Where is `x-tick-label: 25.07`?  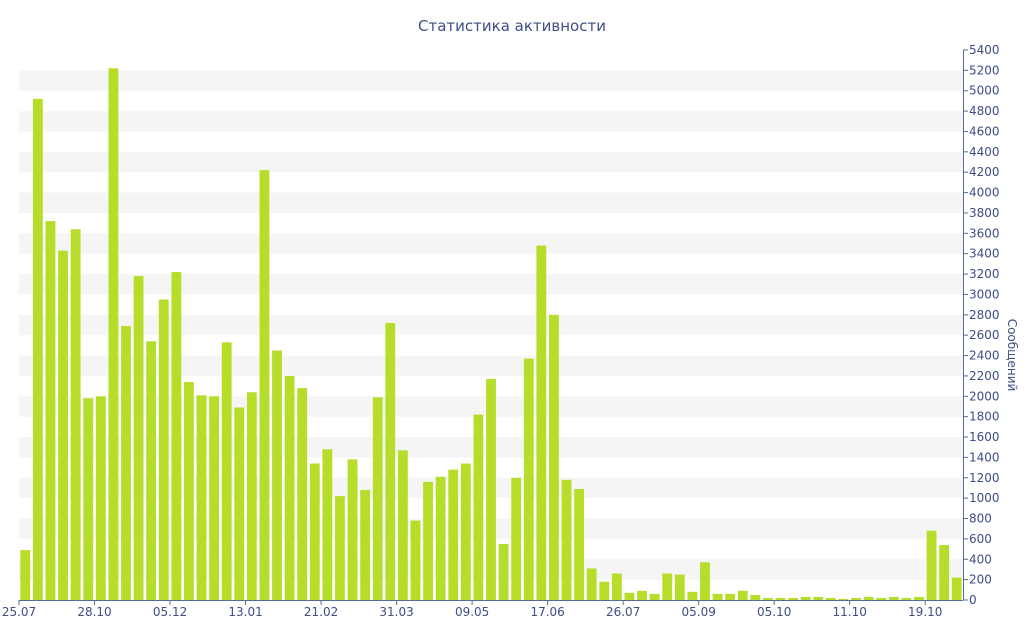
x-tick-label: 25.07 is located at coordinates (19, 612).